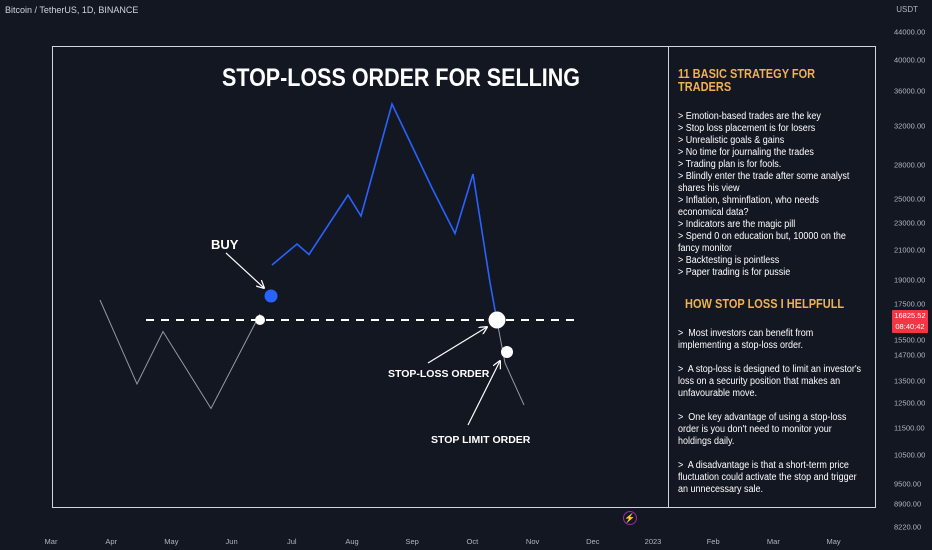  I want to click on buy-arrow, so click(244, 270).